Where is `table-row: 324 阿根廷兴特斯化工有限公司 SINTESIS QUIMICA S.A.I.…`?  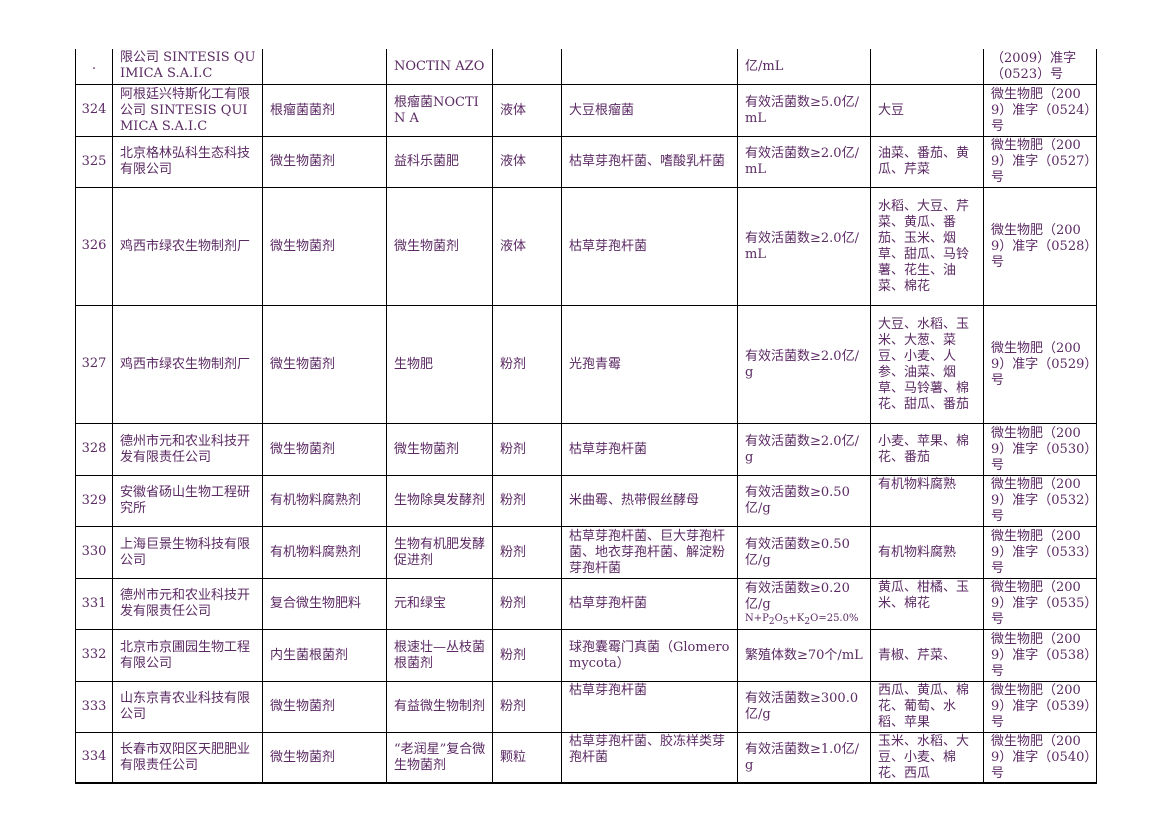
table-row: 324 阿根廷兴特斯化工有限公司 SINTESIS QUIMICA S.A.I.… is located at coordinates (586, 110).